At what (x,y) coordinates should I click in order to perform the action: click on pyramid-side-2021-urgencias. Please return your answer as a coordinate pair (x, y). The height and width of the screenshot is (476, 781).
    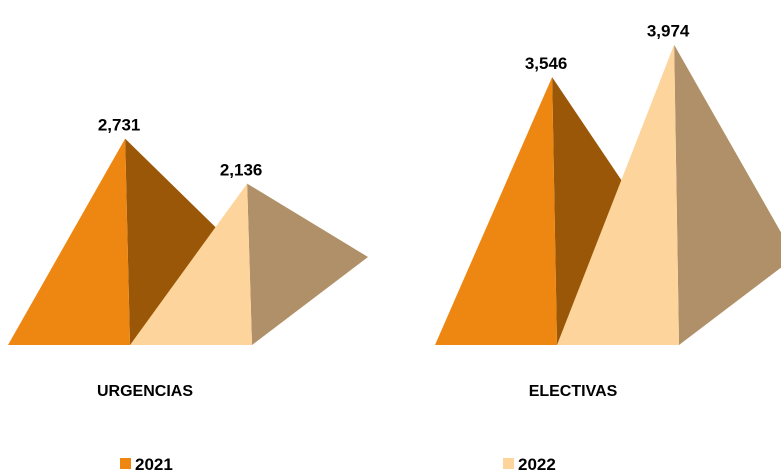
    Looking at the image, I should click on (185, 241).